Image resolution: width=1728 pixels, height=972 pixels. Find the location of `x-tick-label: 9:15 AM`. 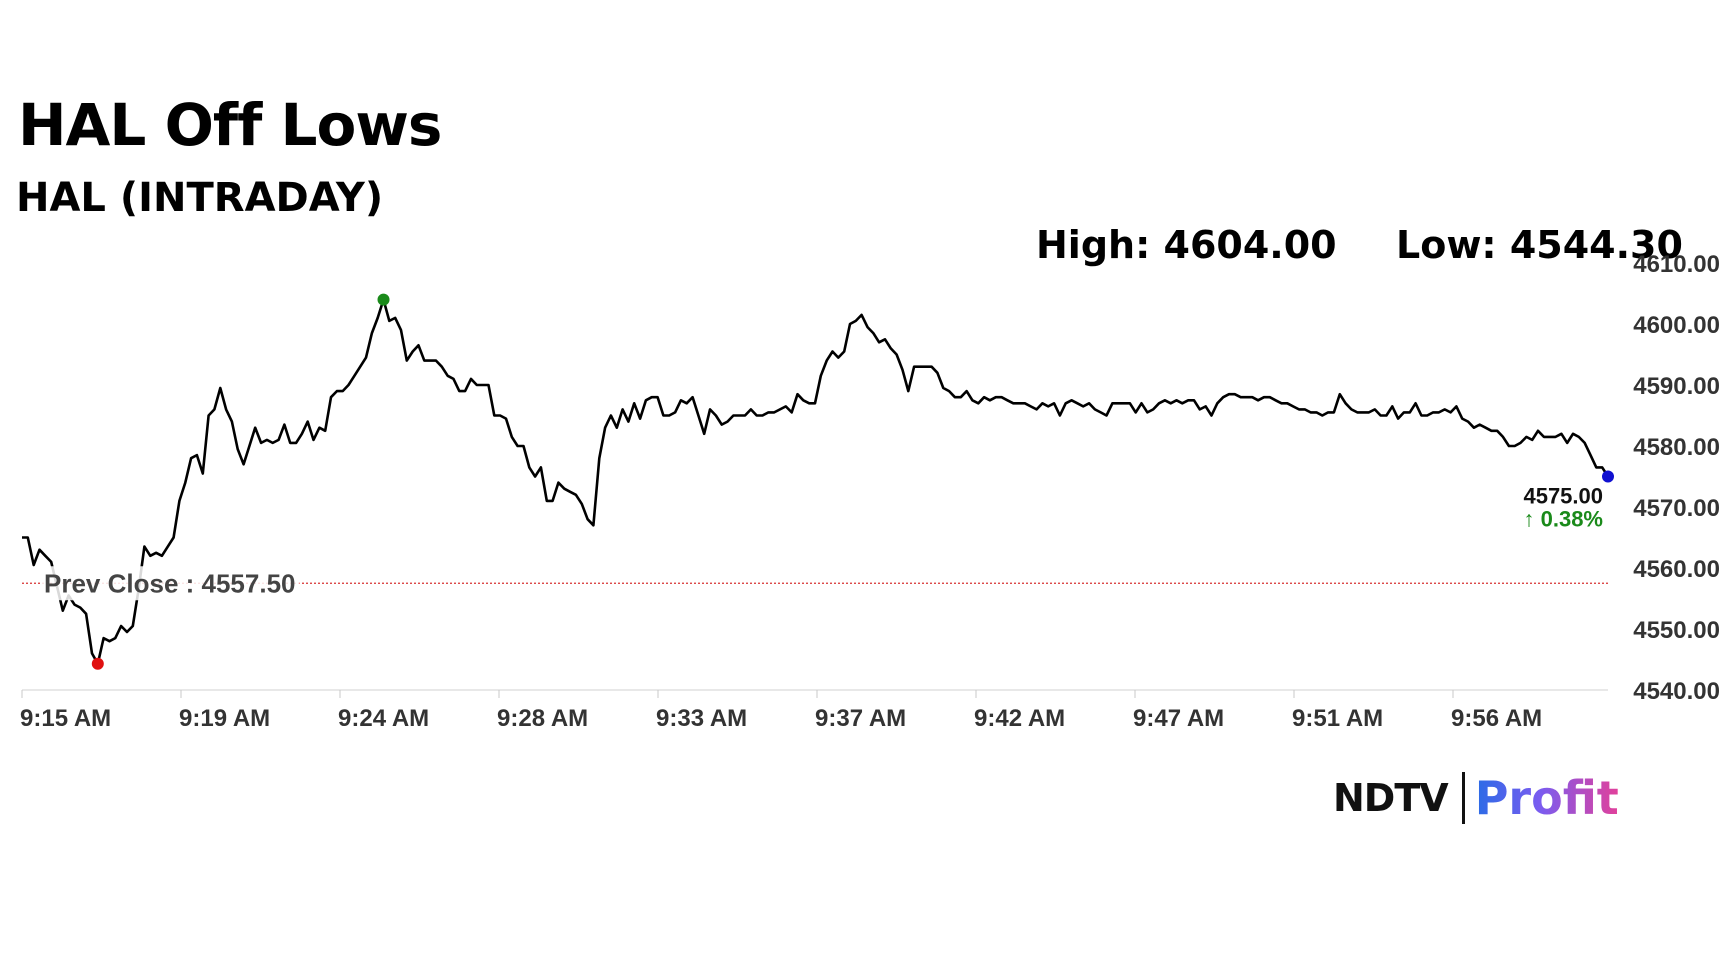

x-tick-label: 9:15 AM is located at coordinates (65, 718).